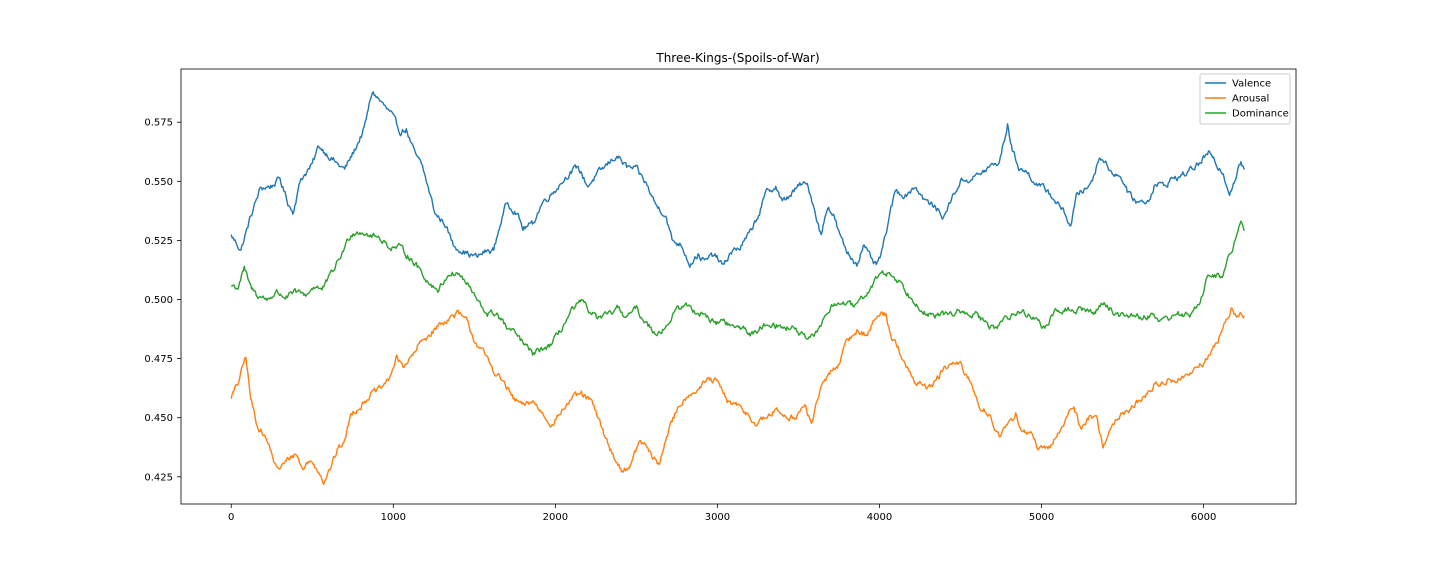  Describe the element at coordinates (393, 517) in the screenshot. I see `x-tick-label: 1000` at that location.